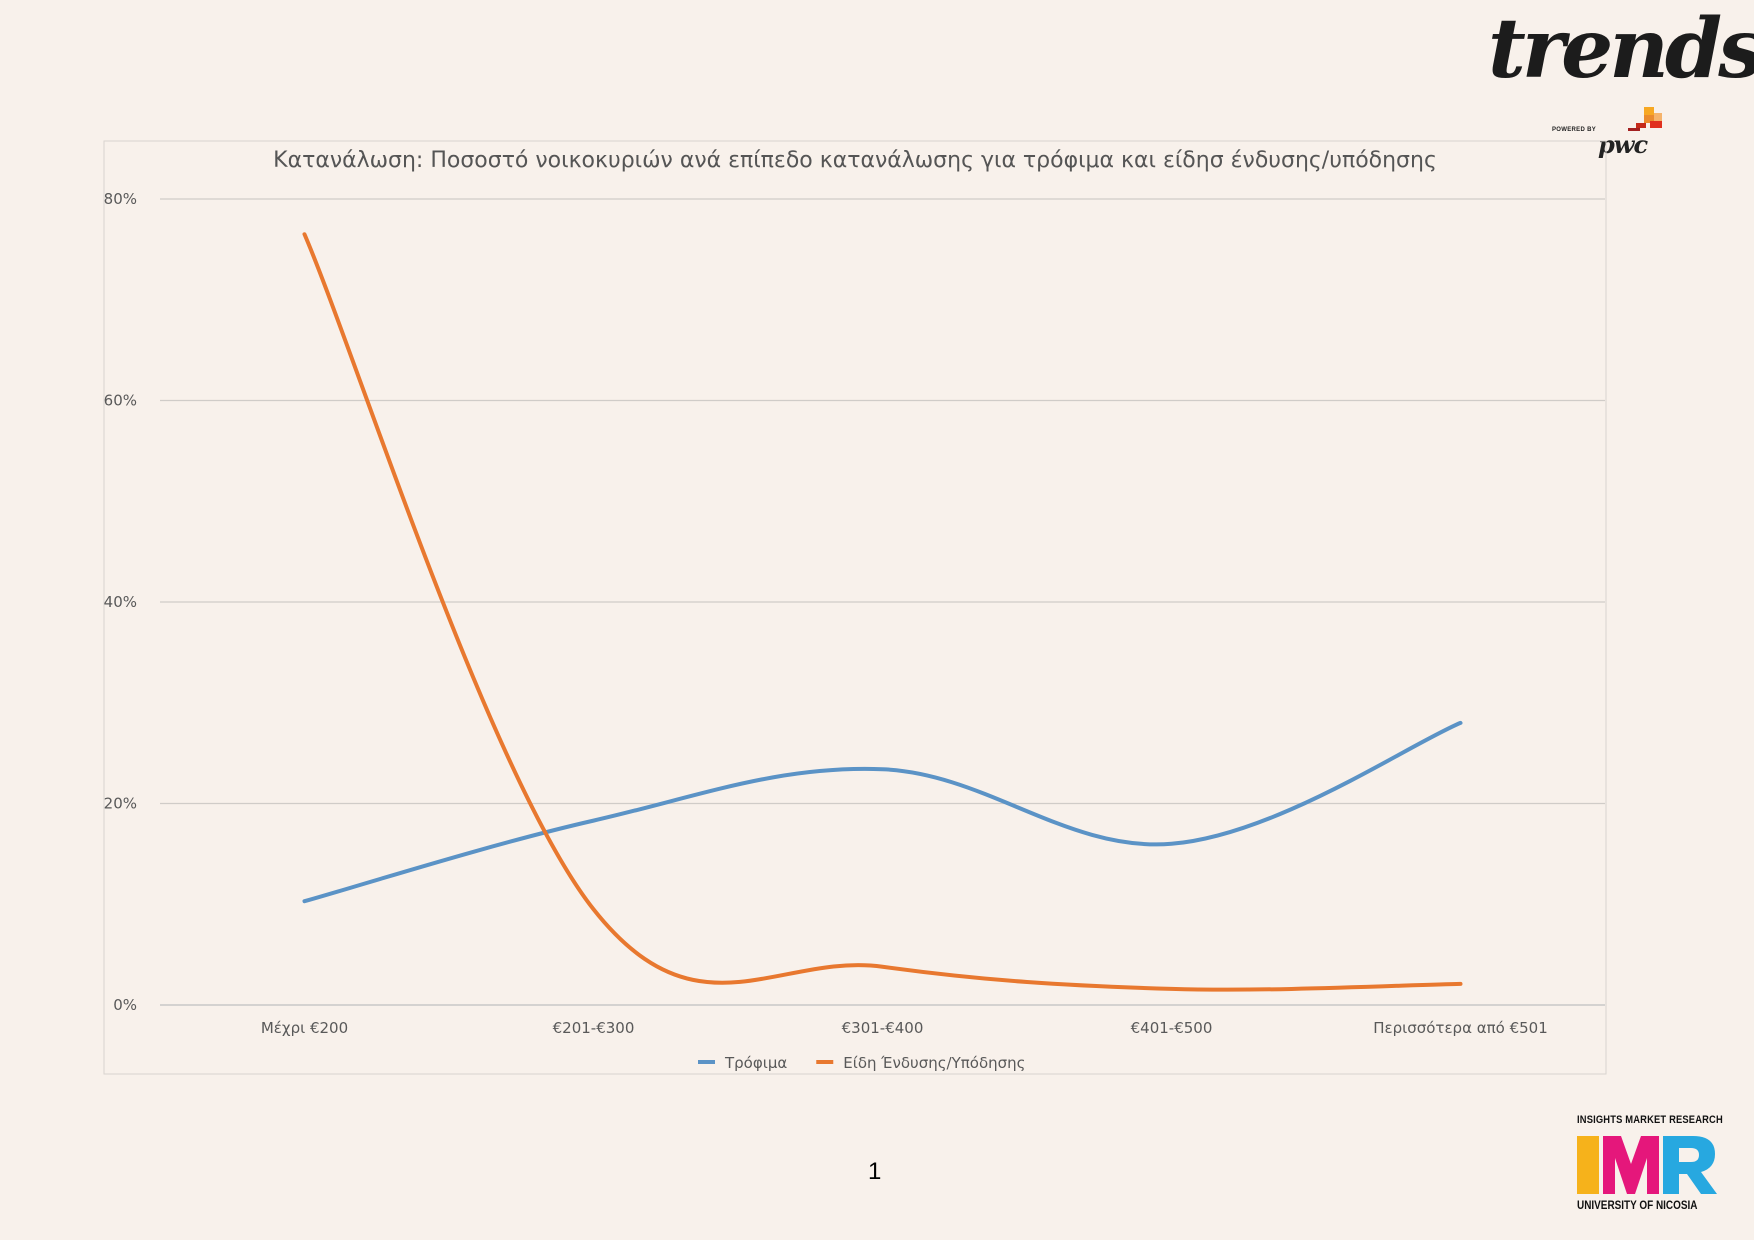  Describe the element at coordinates (1460, 1028) in the screenshot. I see `x-tick-label: Περισσότερα από €501` at that location.